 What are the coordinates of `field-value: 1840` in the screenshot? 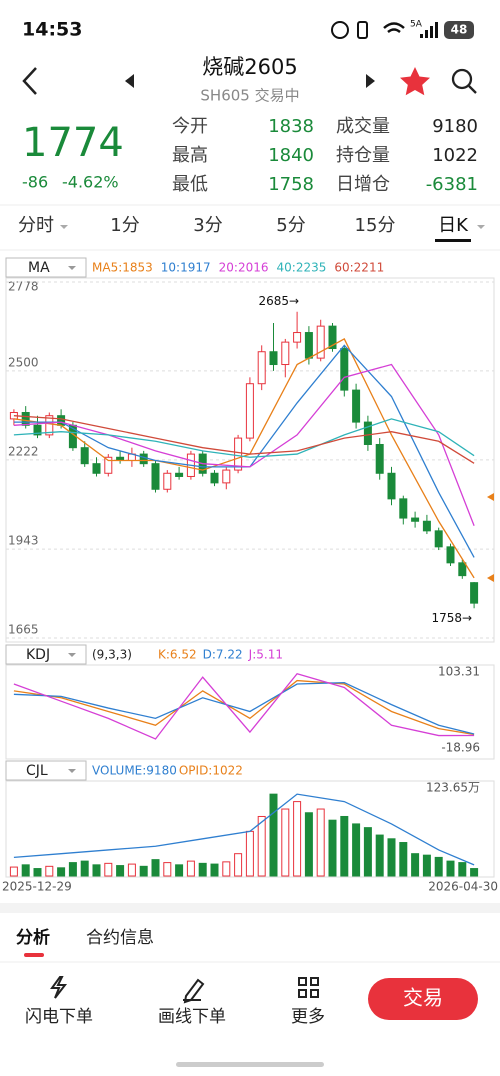 It's located at (291, 155).